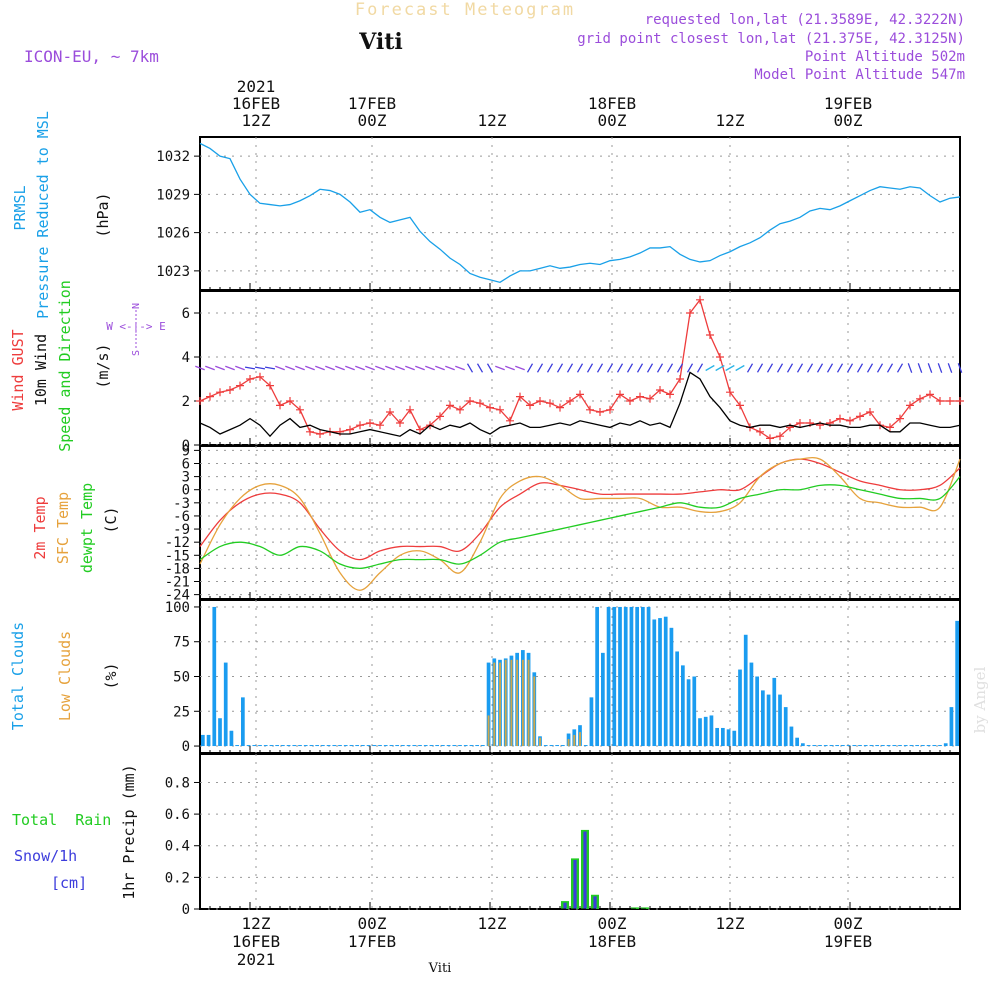 This screenshot has width=1000, height=1005. What do you see at coordinates (177, 608) in the screenshot?
I see `y-tick-label: 100` at bounding box center [177, 608].